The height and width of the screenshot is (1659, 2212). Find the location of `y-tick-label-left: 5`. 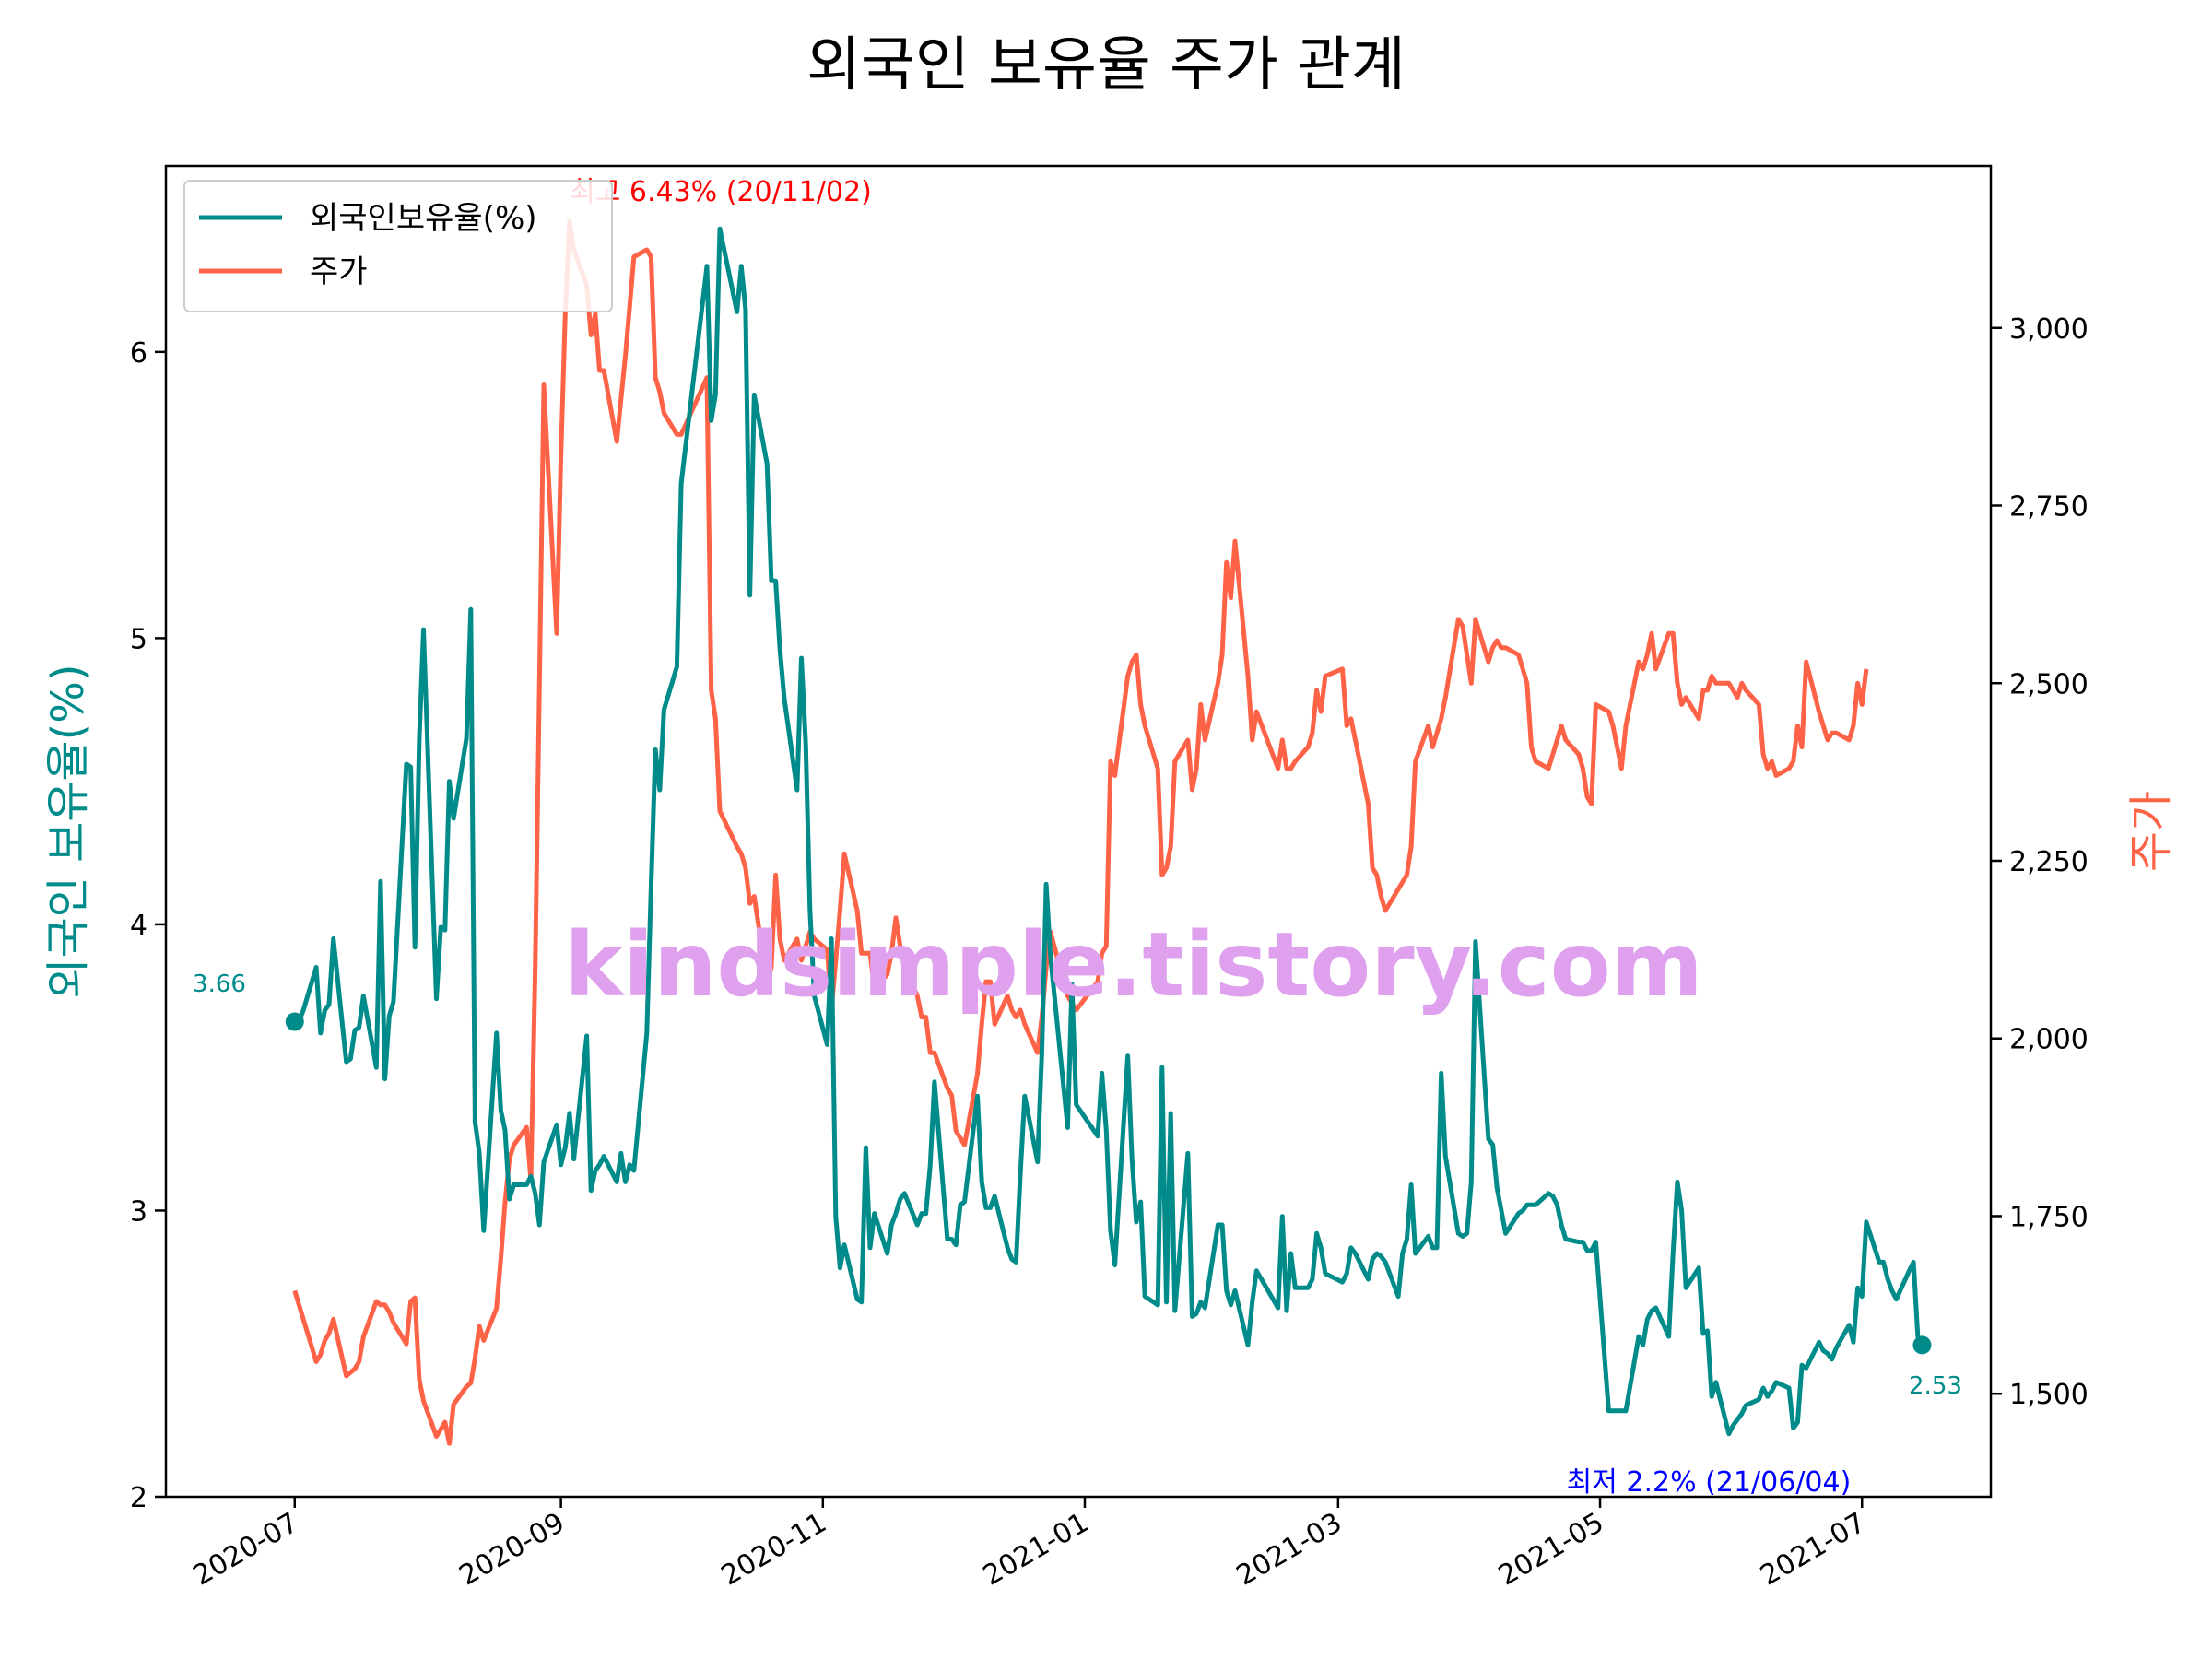

y-tick-label-left: 5 is located at coordinates (138, 639).